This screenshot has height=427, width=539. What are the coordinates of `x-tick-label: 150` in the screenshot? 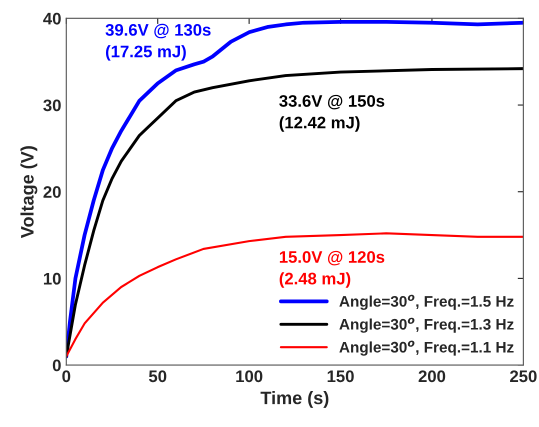 It's located at (341, 376).